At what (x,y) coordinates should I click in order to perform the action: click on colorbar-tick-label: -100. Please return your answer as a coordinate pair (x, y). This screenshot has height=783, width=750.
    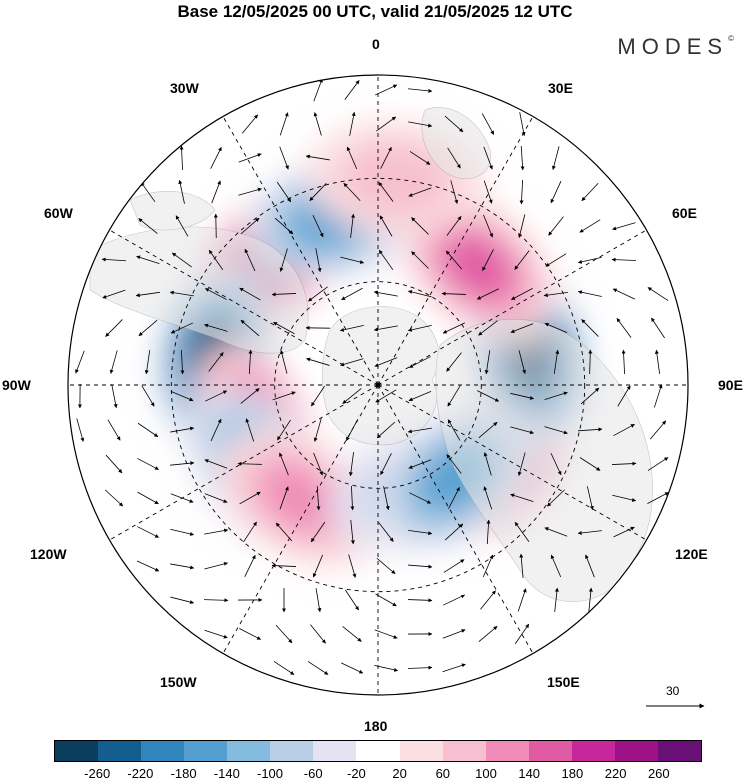
    Looking at the image, I should click on (270, 773).